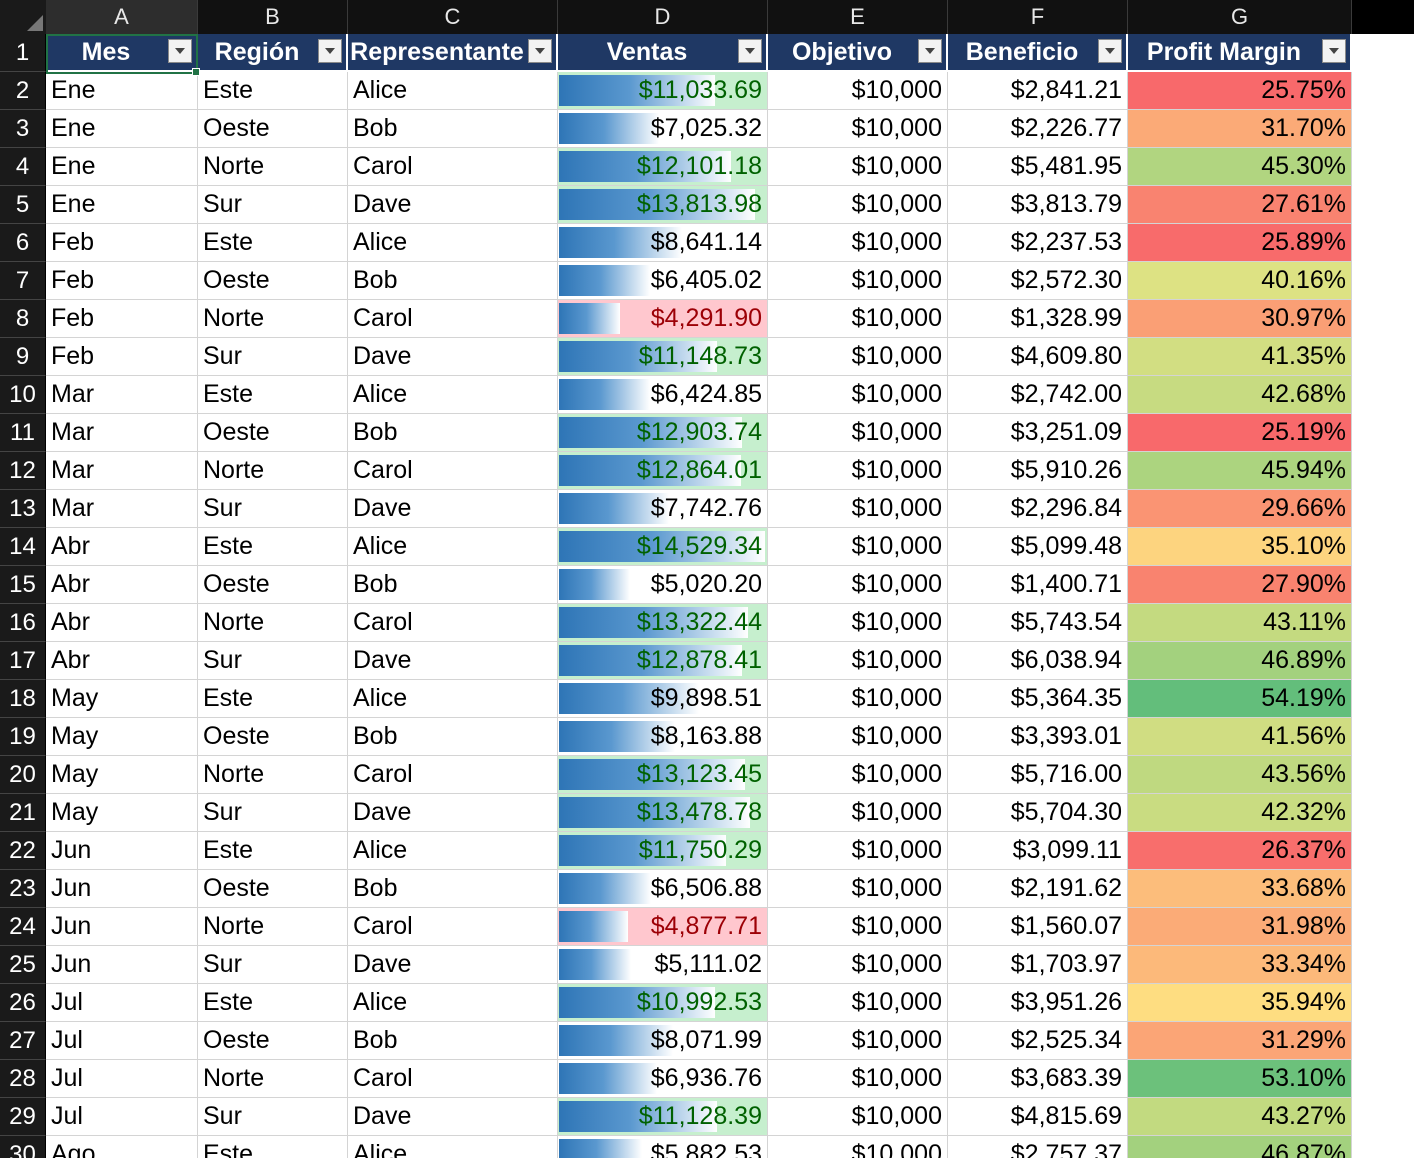 The height and width of the screenshot is (1158, 1414). I want to click on row-header: 28, so click(23, 1079).